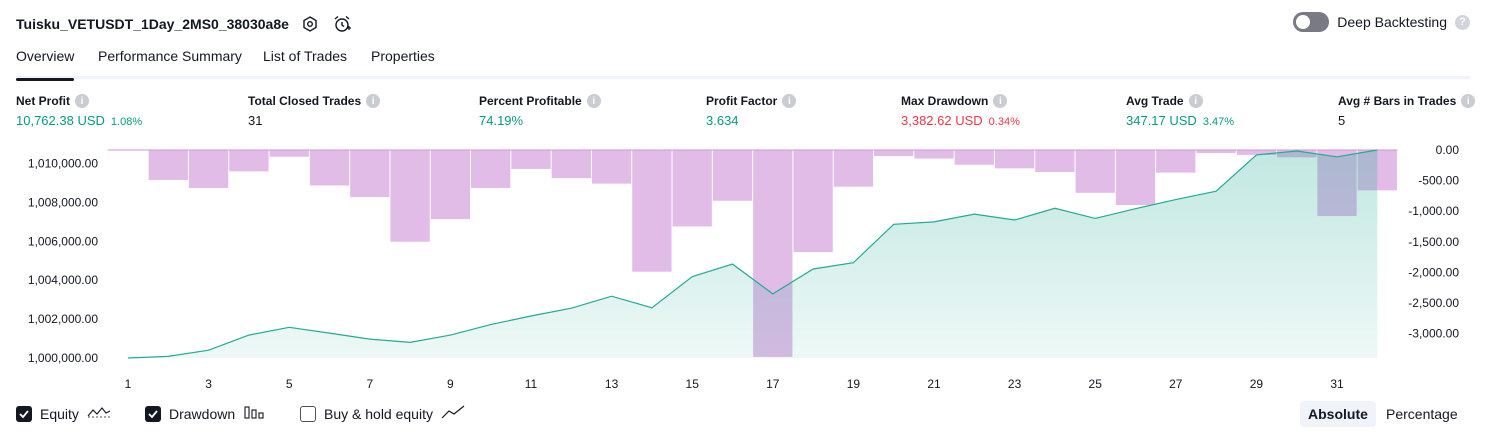 The height and width of the screenshot is (438, 1486). I want to click on legend-label: Buy & hold equity, so click(378, 413).